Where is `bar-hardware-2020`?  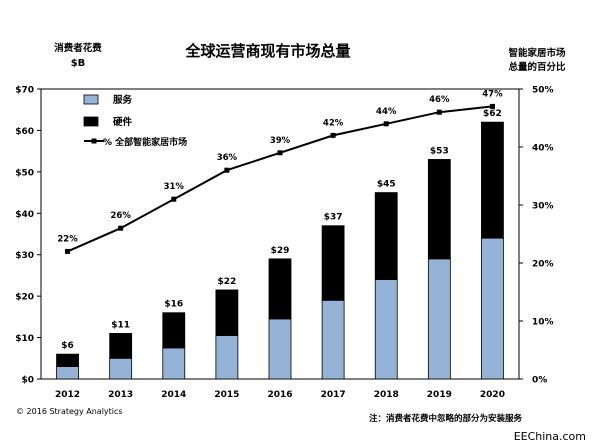
bar-hardware-2020 is located at coordinates (492, 180).